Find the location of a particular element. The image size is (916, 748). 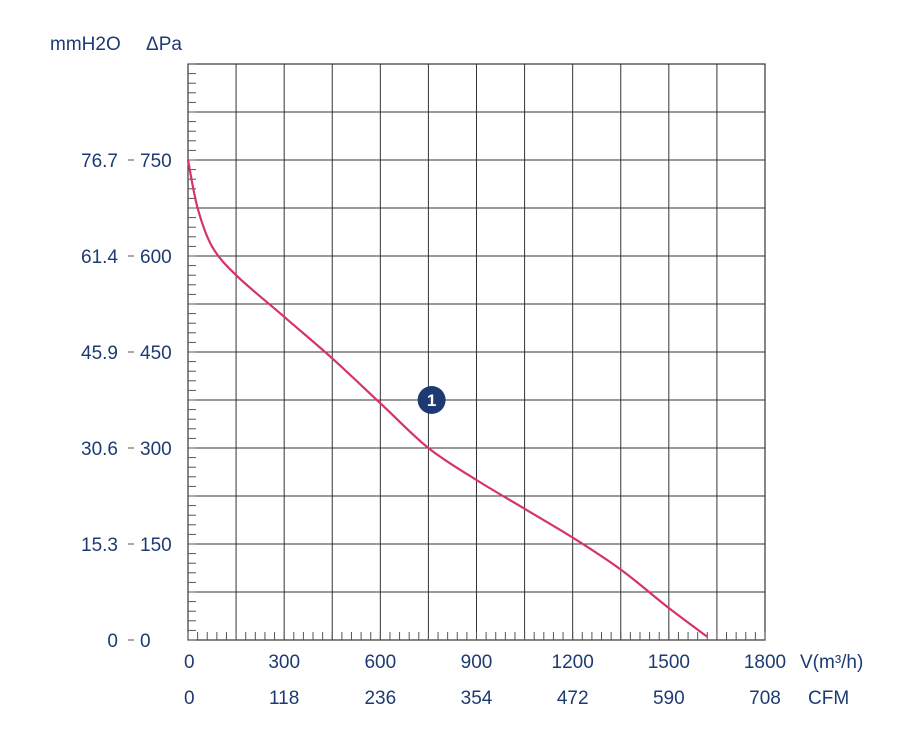

y-tick-label-pa: 750 is located at coordinates (156, 161).